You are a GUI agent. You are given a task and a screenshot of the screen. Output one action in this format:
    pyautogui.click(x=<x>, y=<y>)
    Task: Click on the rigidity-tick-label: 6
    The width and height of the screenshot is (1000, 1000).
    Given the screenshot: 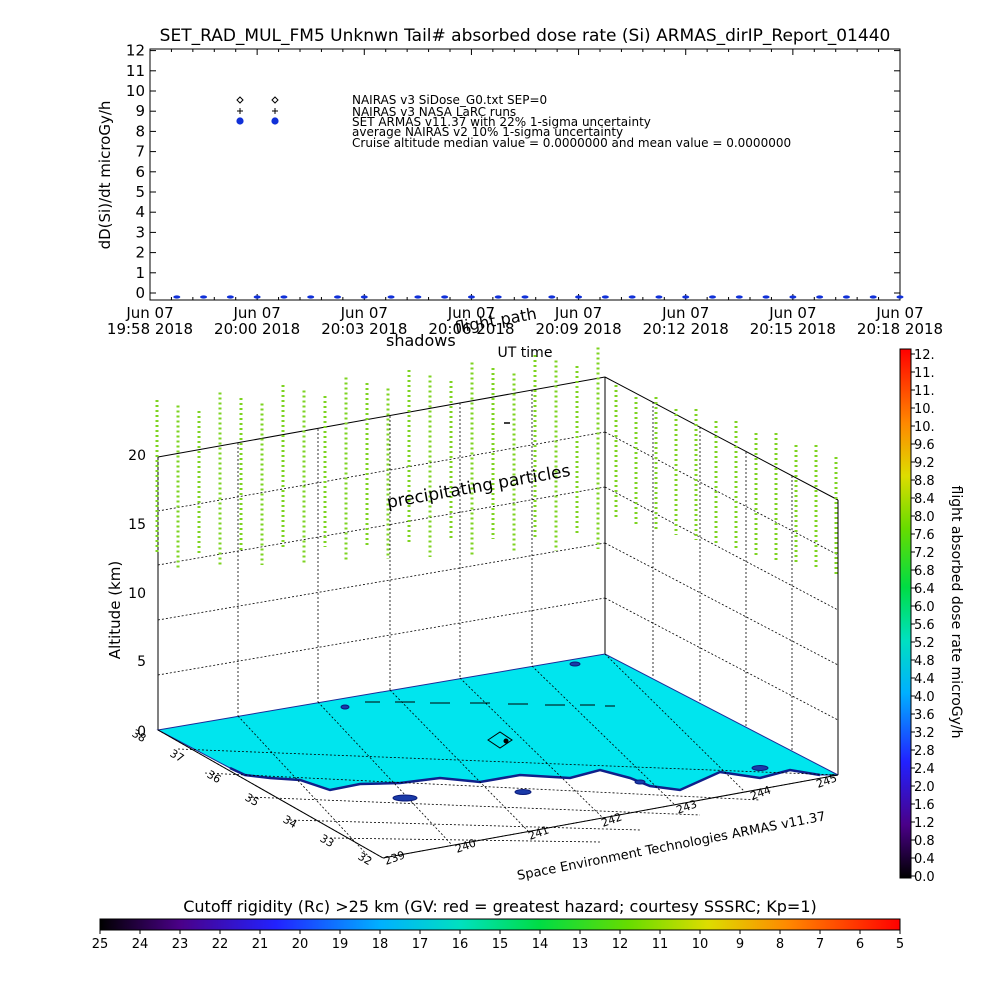 What is the action you would take?
    pyautogui.click(x=860, y=944)
    